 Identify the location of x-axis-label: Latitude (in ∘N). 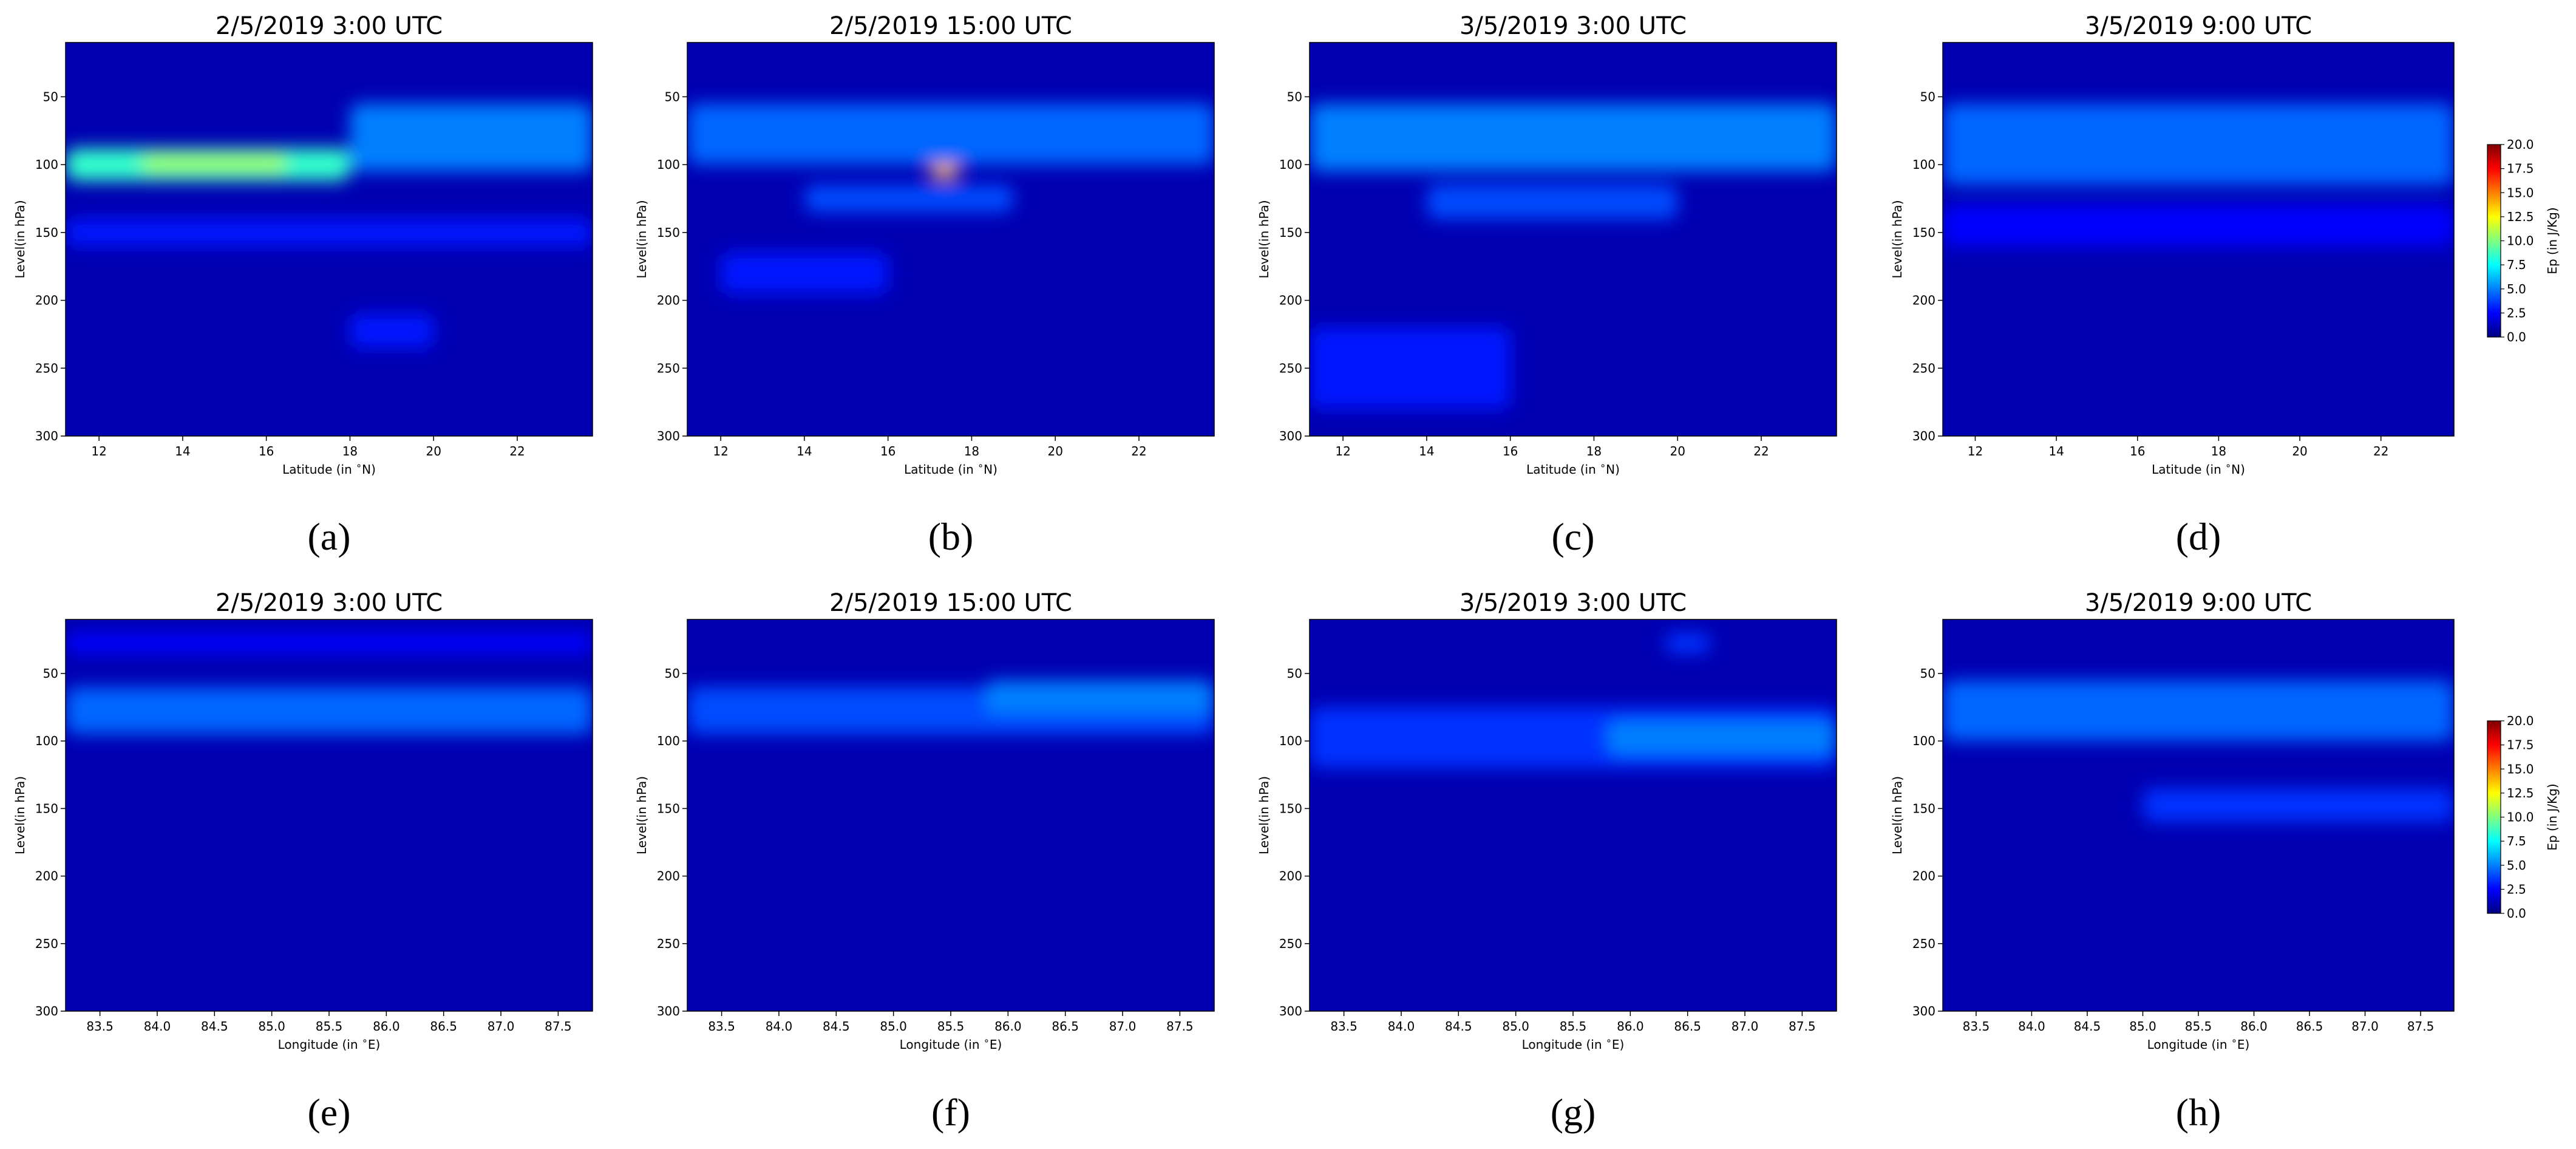
(950, 469).